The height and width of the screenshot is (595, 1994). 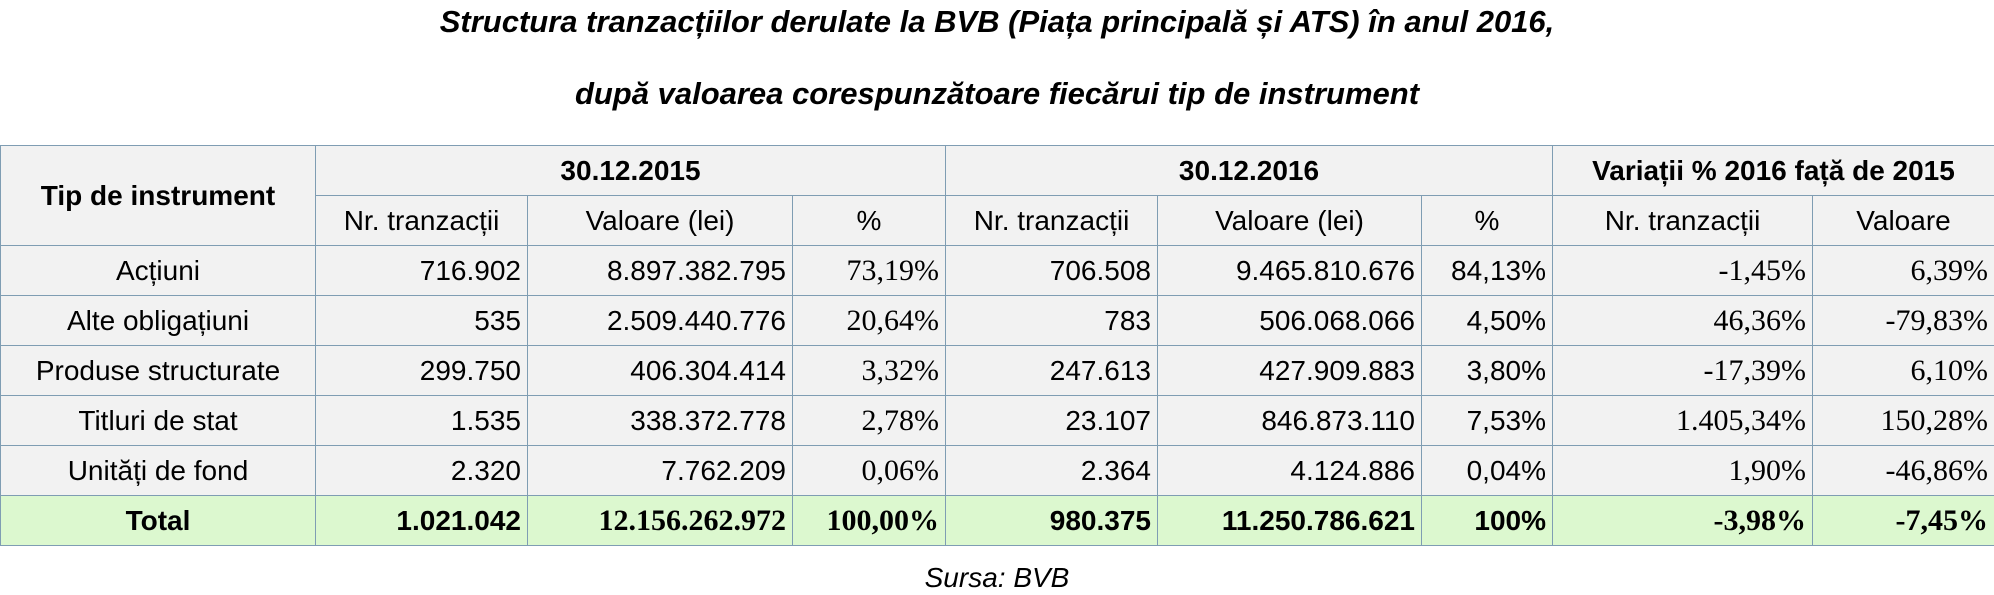 What do you see at coordinates (1903, 220) in the screenshot?
I see `header-cell: Valoare` at bounding box center [1903, 220].